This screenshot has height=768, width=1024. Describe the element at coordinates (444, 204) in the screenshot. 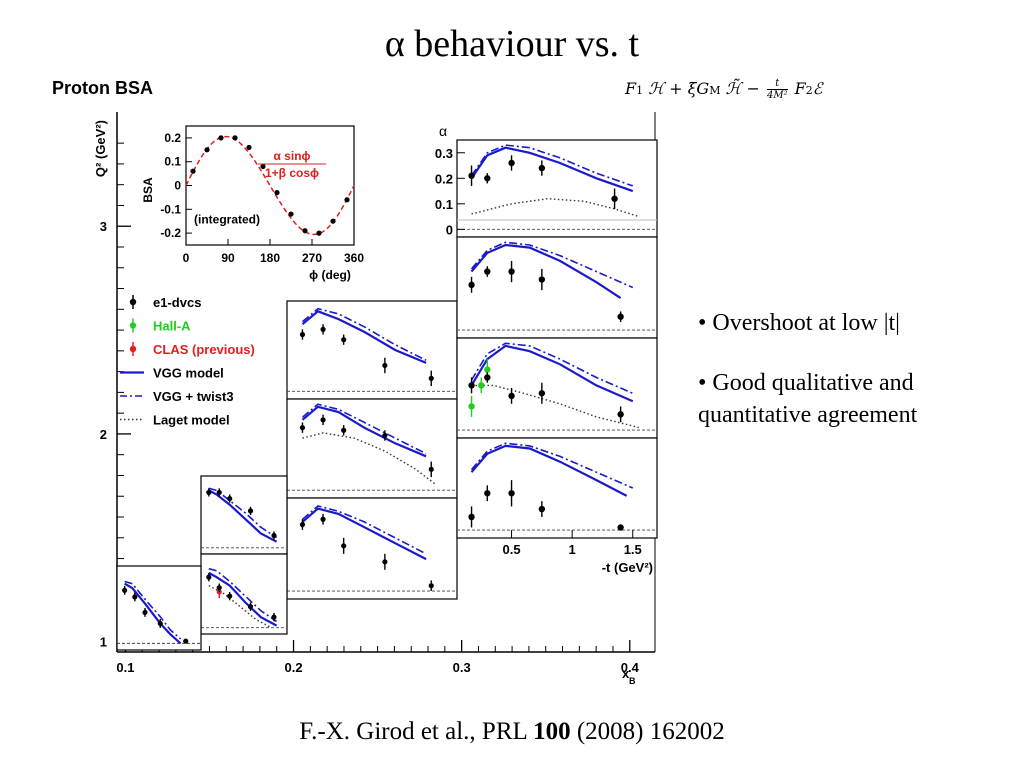

I see `alpha-y-tick-label: 0.1` at that location.